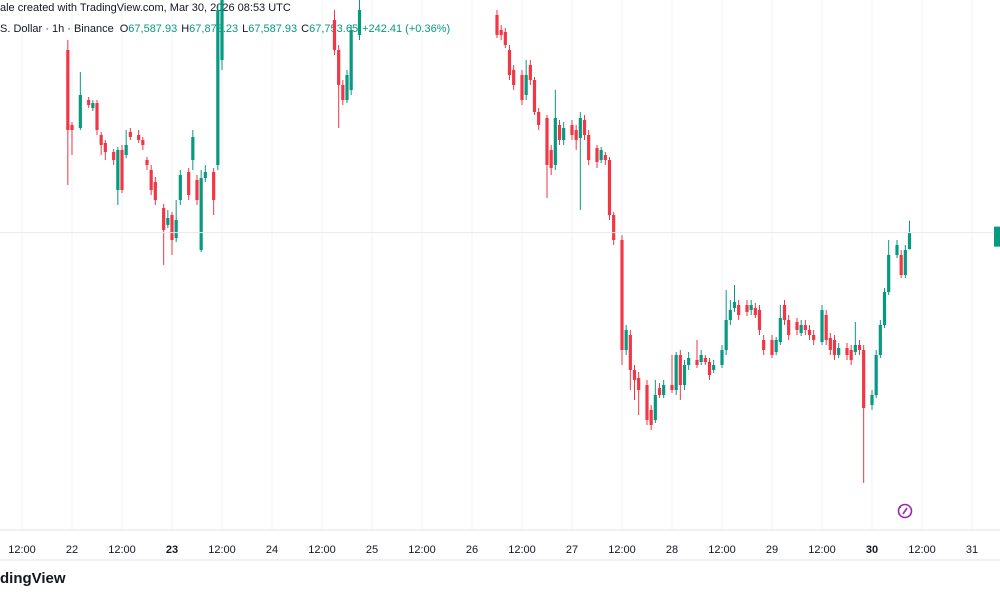 This screenshot has width=1000, height=600. What do you see at coordinates (672, 550) in the screenshot?
I see `x-tick-label: 28` at bounding box center [672, 550].